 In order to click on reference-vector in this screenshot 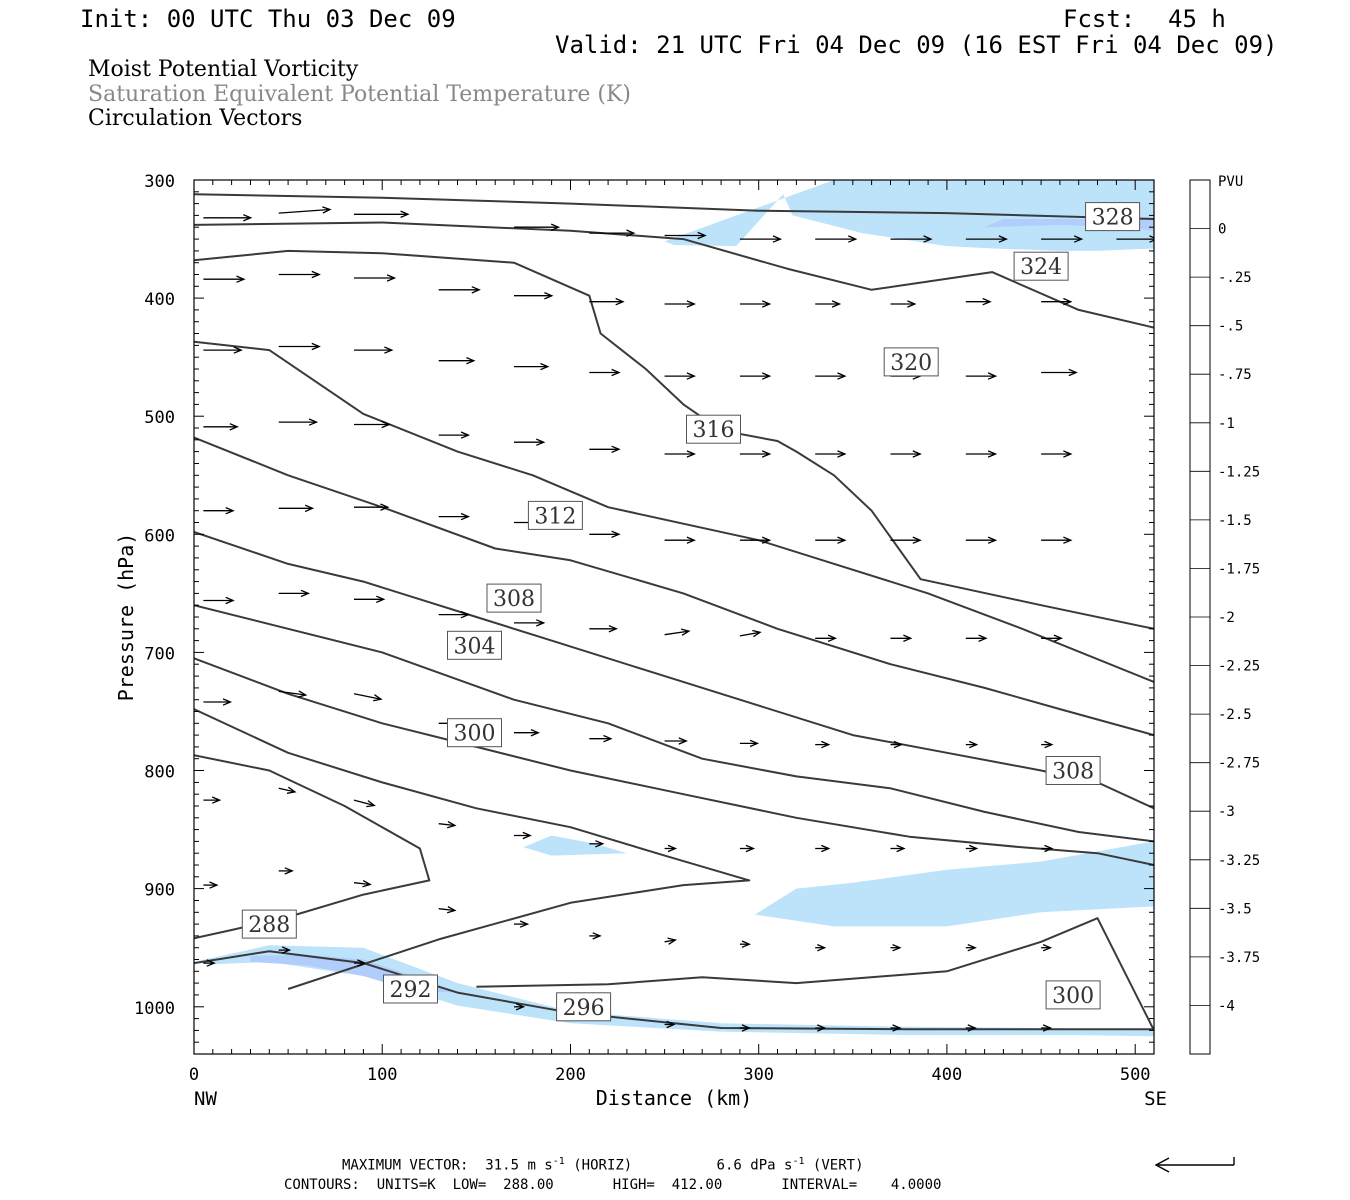, I will do `click(1194, 1165)`.